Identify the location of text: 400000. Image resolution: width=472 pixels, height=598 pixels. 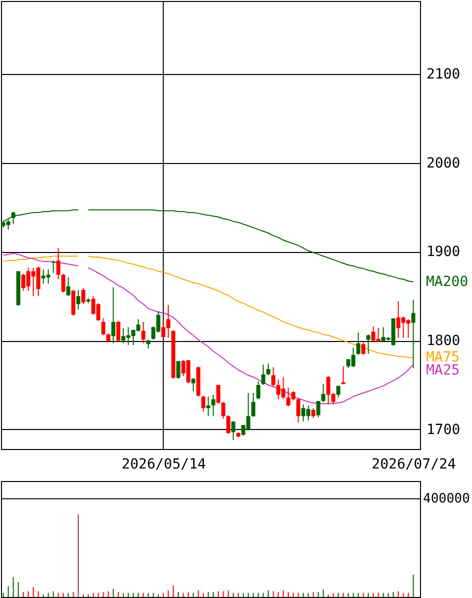
(446, 499).